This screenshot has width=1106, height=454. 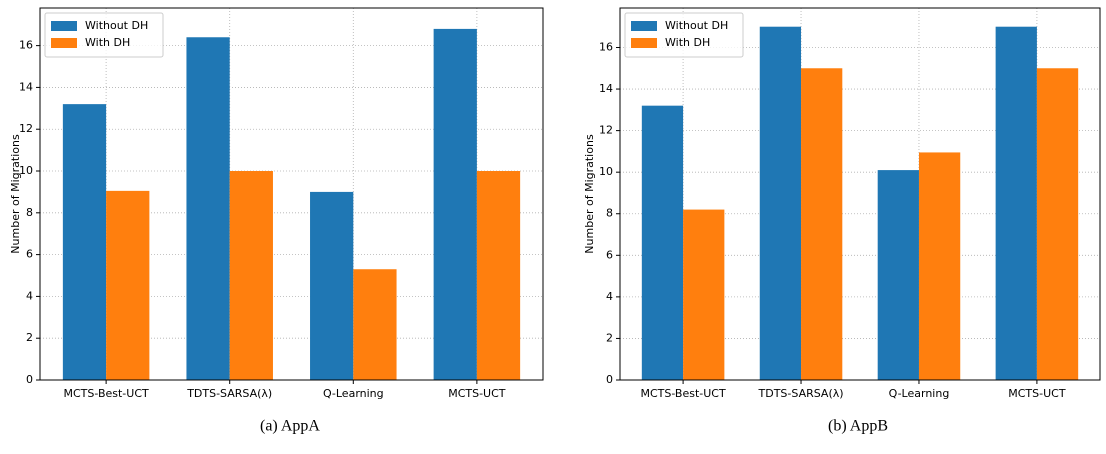 I want to click on caption: (a) AppA, so click(x=290, y=426).